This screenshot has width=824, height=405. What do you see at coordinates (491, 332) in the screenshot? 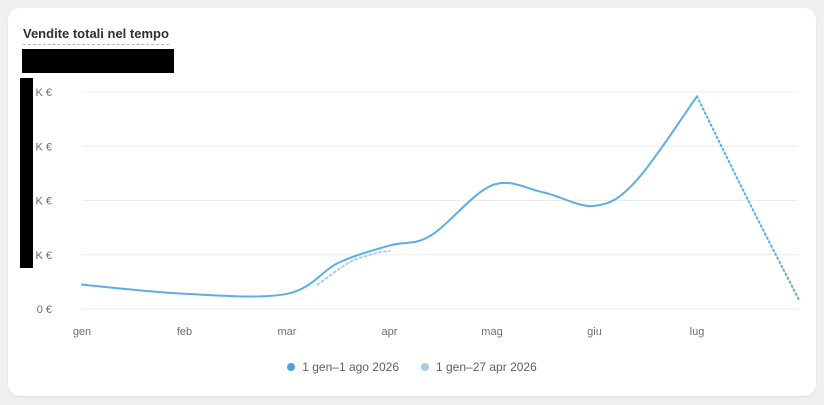
I see `x-tick-label: mag` at bounding box center [491, 332].